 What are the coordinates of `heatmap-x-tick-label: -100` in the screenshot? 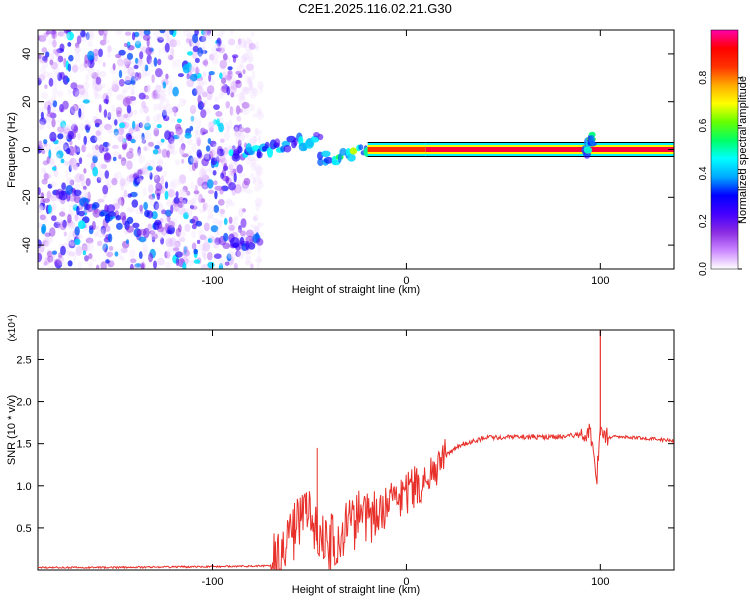 It's located at (212, 281).